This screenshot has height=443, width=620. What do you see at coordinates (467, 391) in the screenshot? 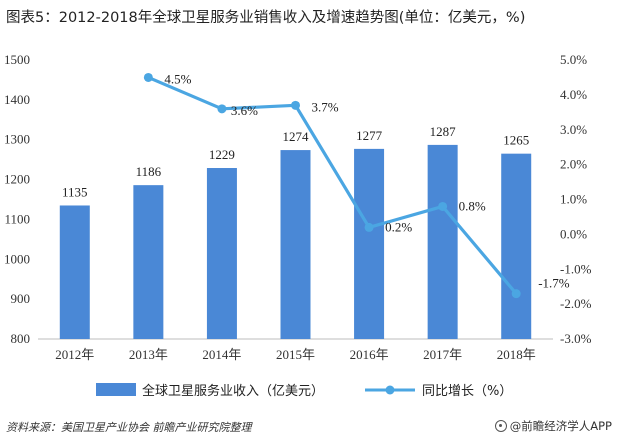
I see `legend-line-label: 同比增长（%）` at bounding box center [467, 391].